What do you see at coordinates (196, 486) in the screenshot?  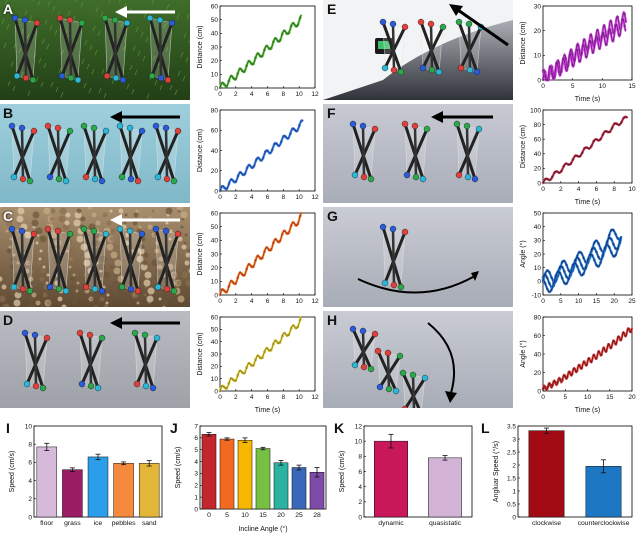 I see `y-tick-label: 2` at bounding box center [196, 486].